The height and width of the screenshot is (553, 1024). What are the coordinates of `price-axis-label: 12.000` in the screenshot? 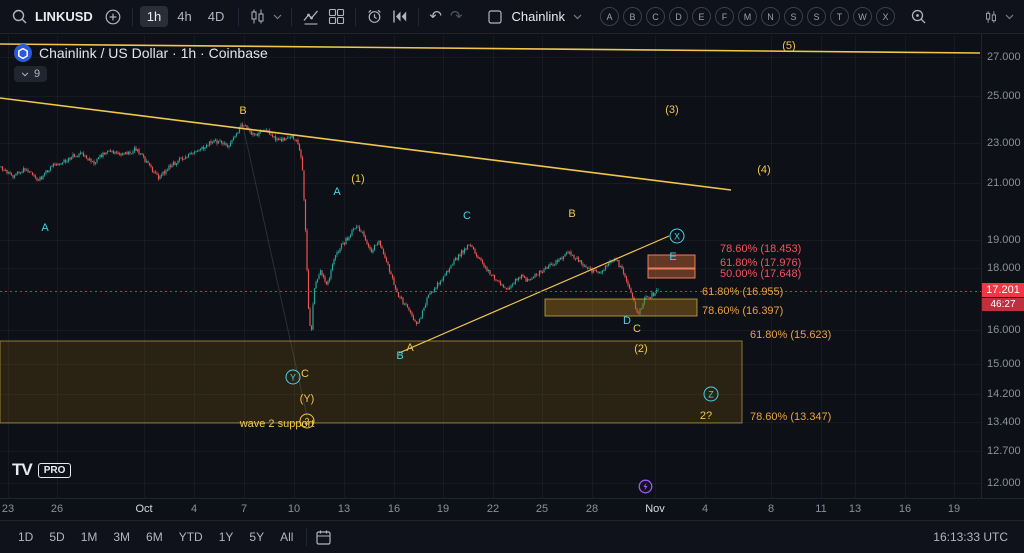 It's located at (1004, 483).